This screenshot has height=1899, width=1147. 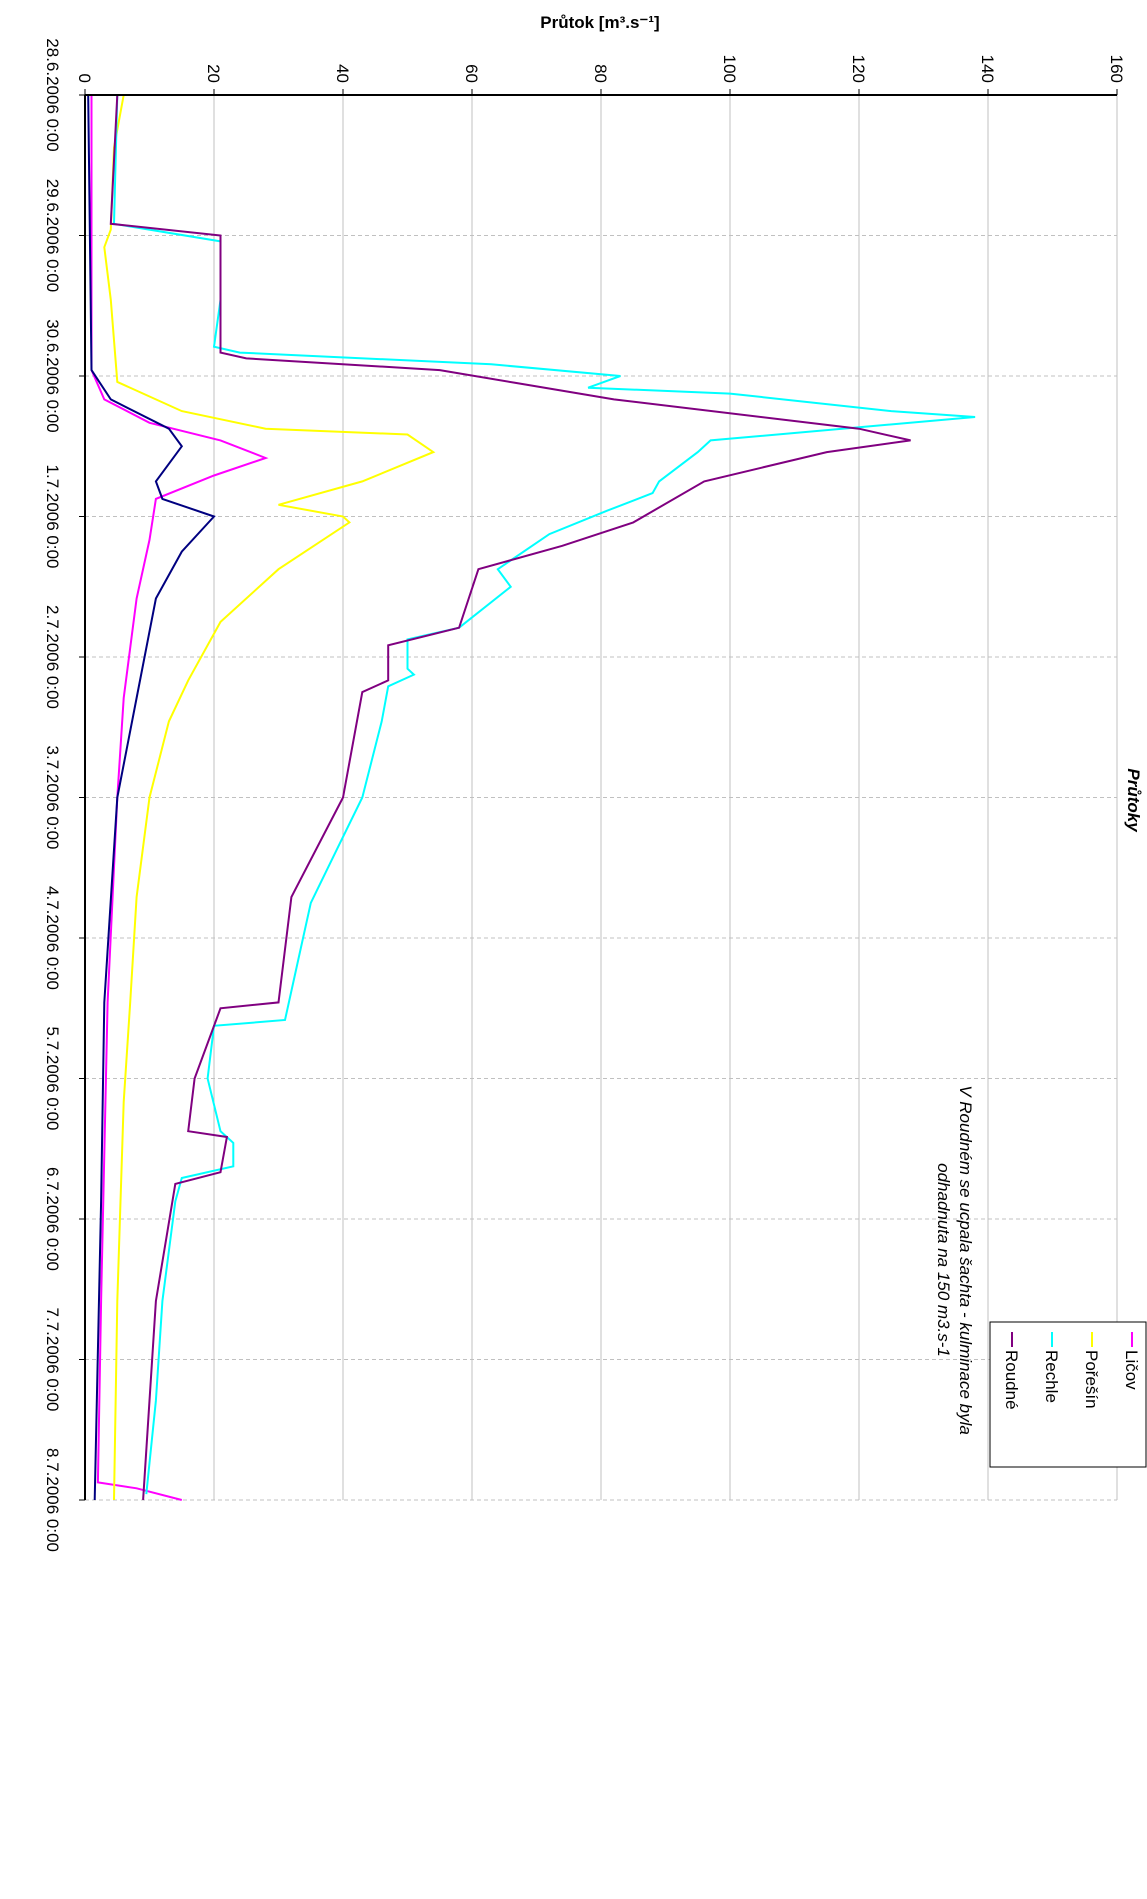 What do you see at coordinates (52, 1079) in the screenshot?
I see `x-tick-label: 5.7.2006 0:00` at bounding box center [52, 1079].